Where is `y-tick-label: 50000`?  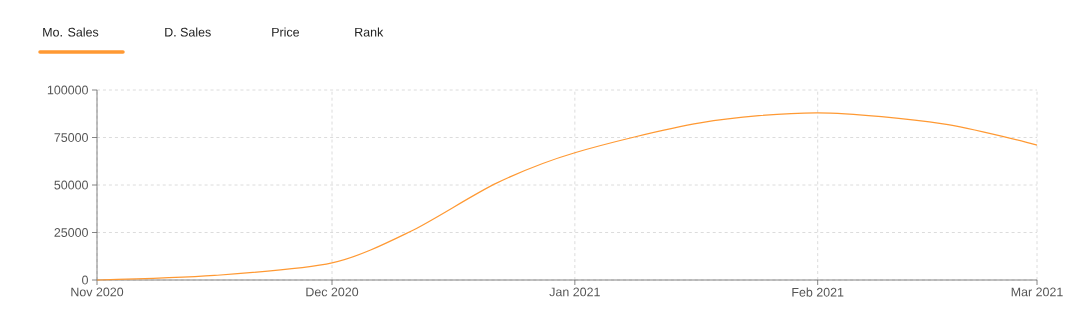 y-tick-label: 50000 is located at coordinates (71, 185).